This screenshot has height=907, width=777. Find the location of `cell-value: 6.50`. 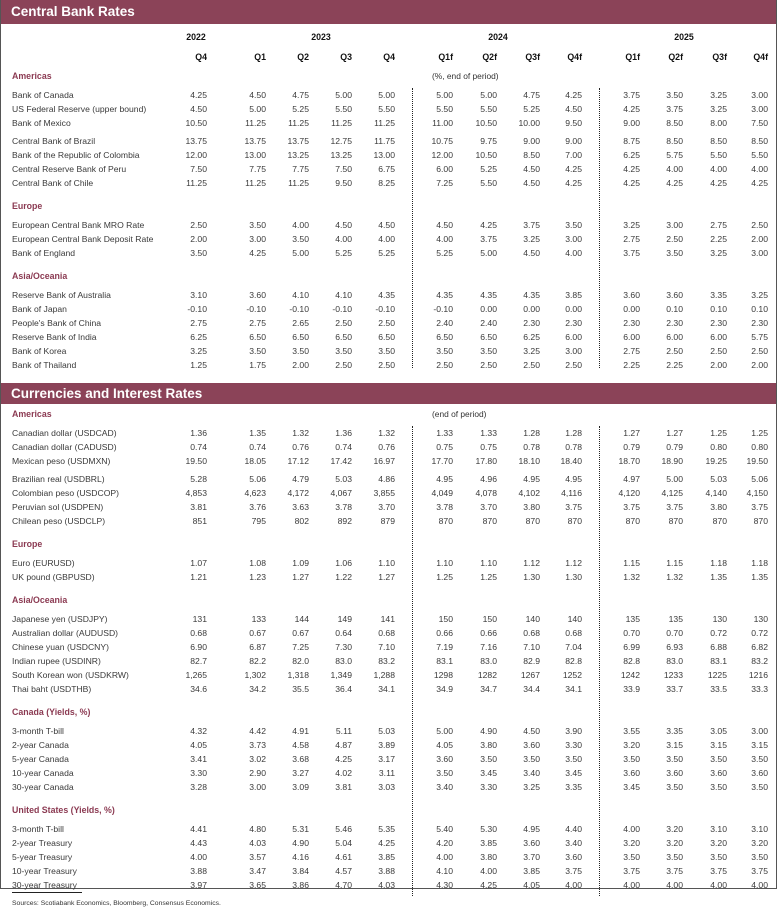

cell-value: 6.50 is located at coordinates (300, 337).